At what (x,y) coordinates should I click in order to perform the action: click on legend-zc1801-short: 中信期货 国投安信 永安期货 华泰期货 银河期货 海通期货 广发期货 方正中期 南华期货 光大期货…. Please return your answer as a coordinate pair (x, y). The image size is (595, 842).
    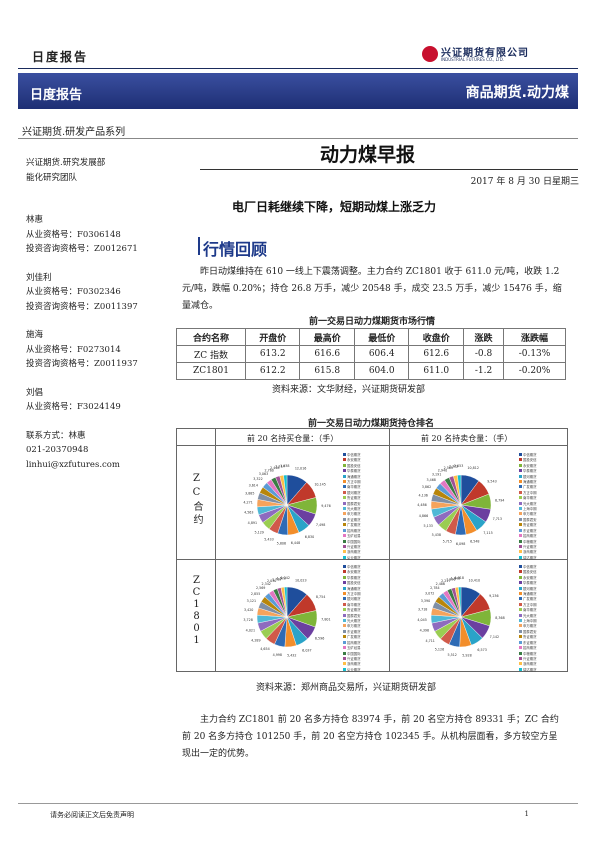
    Looking at the image, I should click on (528, 619).